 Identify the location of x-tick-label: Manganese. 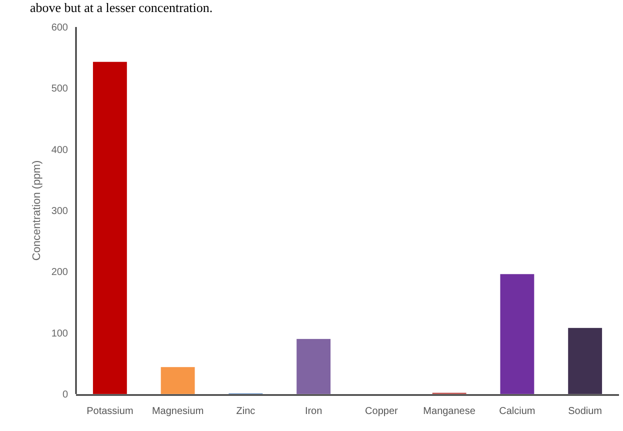
(449, 411).